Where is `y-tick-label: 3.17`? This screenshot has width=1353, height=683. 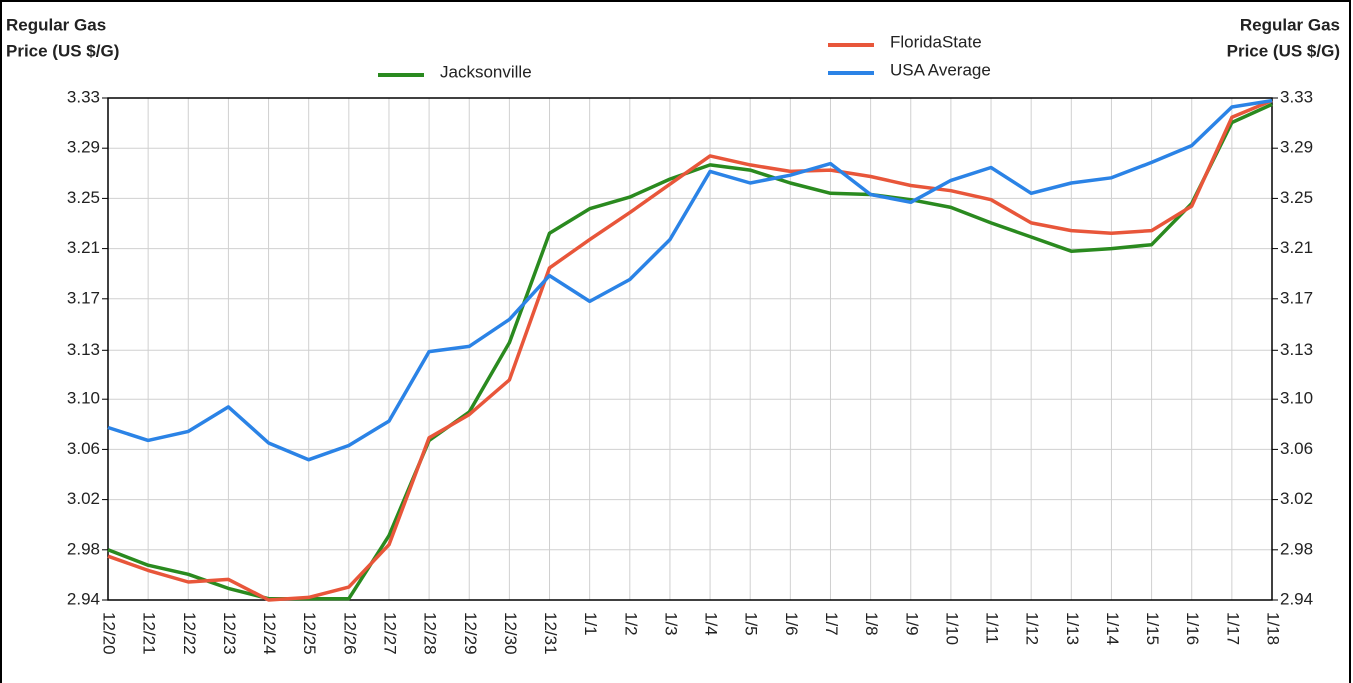 y-tick-label: 3.17 is located at coordinates (83, 297).